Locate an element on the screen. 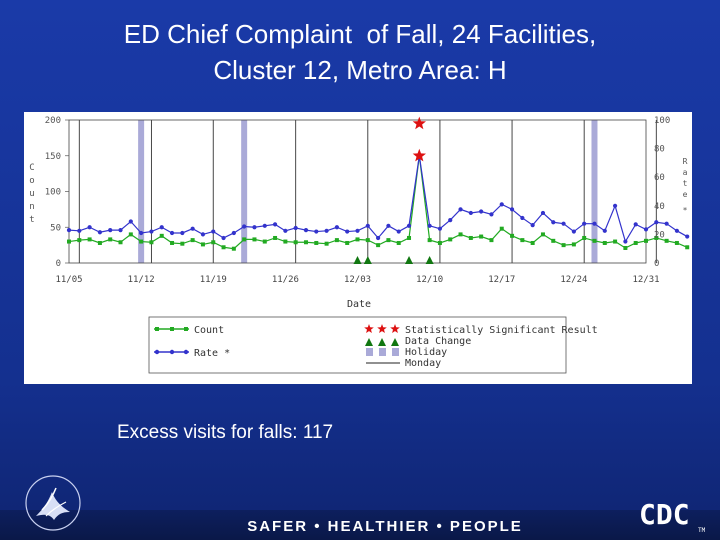  y-axis-title-right-letter: t is located at coordinates (685, 183).